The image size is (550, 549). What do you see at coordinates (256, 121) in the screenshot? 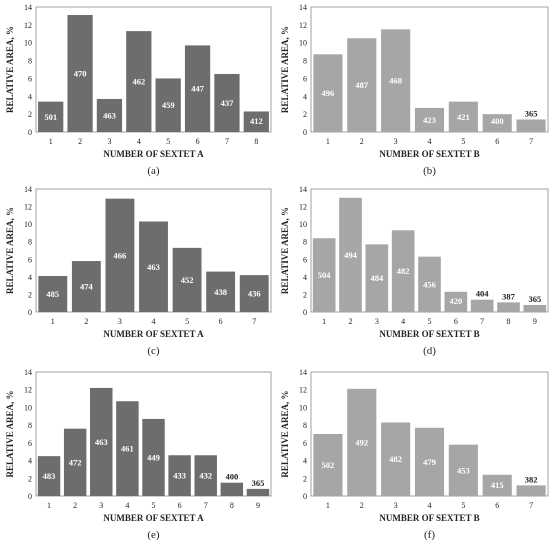
I see `bar-data-label: 412` at bounding box center [256, 121].